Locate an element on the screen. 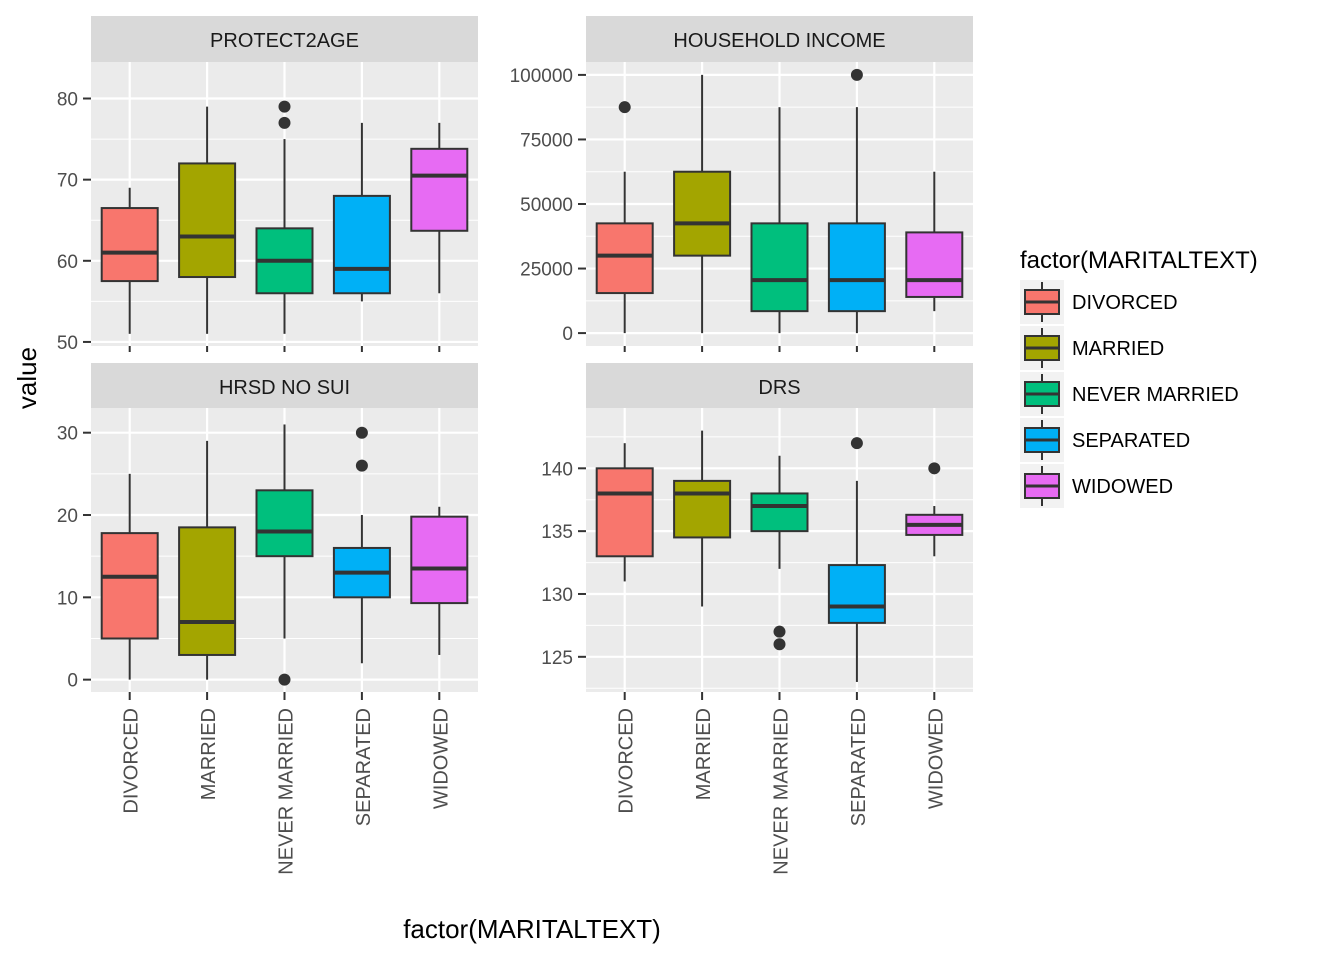 This screenshot has width=1344, height=960. legend-label: SEPARATED is located at coordinates (1131, 441).